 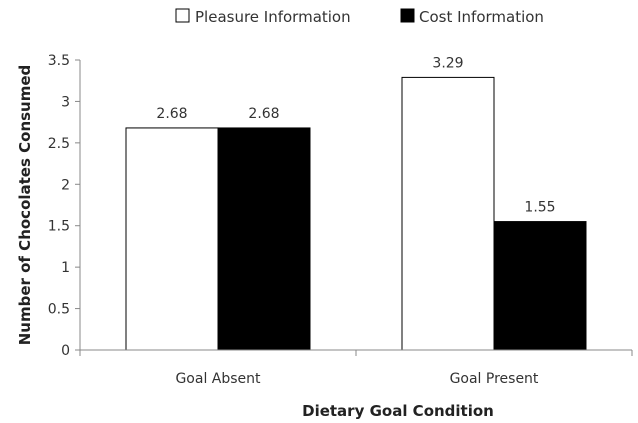 What do you see at coordinates (539, 208) in the screenshot?
I see `data-label: 1.55` at bounding box center [539, 208].